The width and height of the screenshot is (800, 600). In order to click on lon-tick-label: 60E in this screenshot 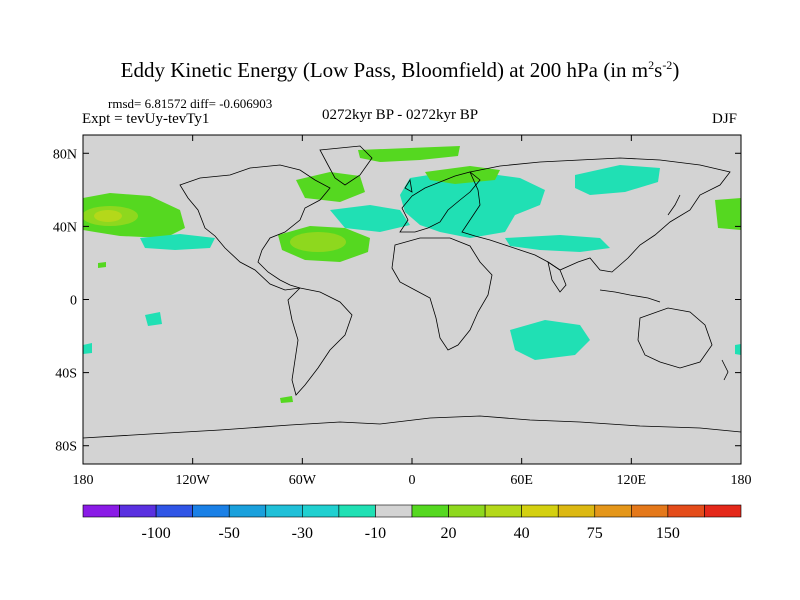, I will do `click(521, 480)`.